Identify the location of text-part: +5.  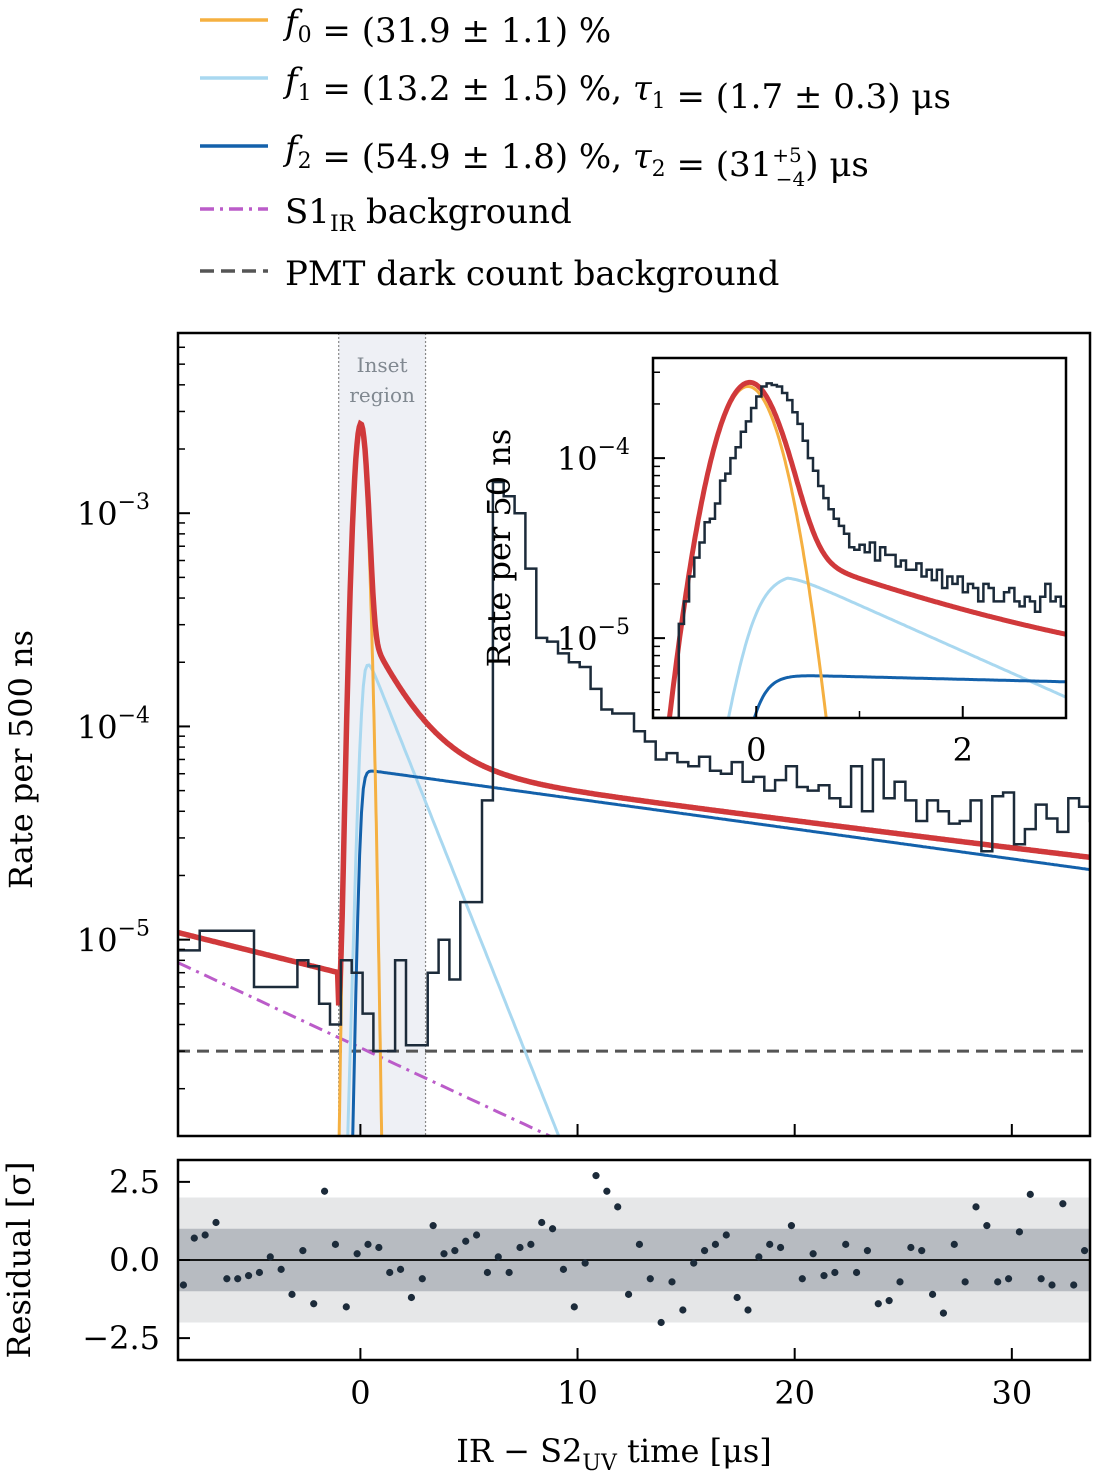
(786, 155).